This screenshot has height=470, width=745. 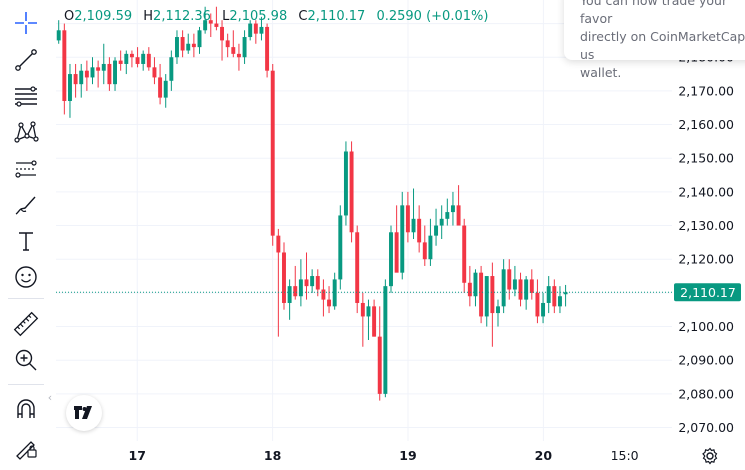 I want to click on price-tick-label: 2,170.00, so click(x=706, y=90).